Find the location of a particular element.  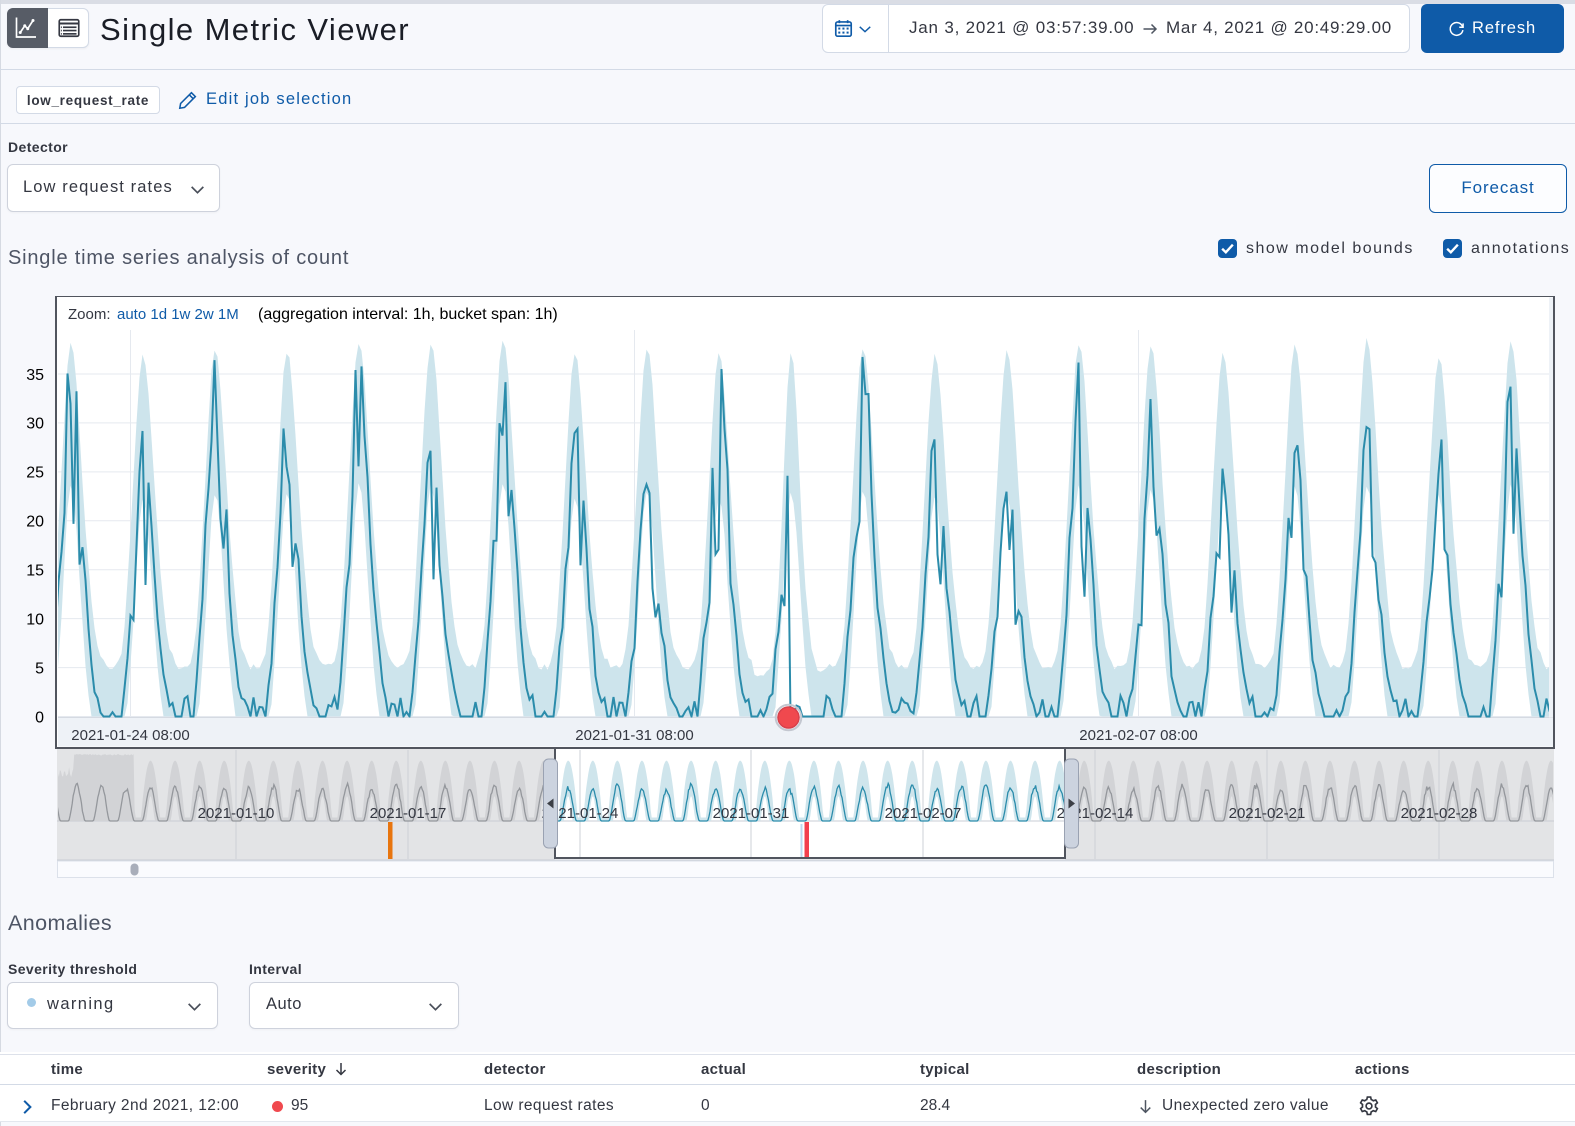

svg-text: 2021-02-28 is located at coordinates (1439, 813).